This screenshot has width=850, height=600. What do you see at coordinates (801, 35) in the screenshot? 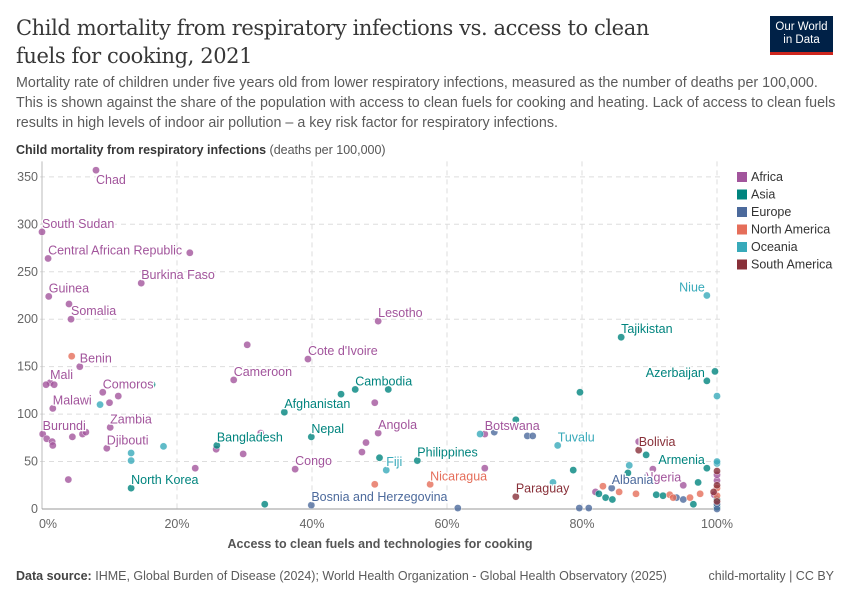
I see `owid-logo: Our World in Data` at bounding box center [801, 35].